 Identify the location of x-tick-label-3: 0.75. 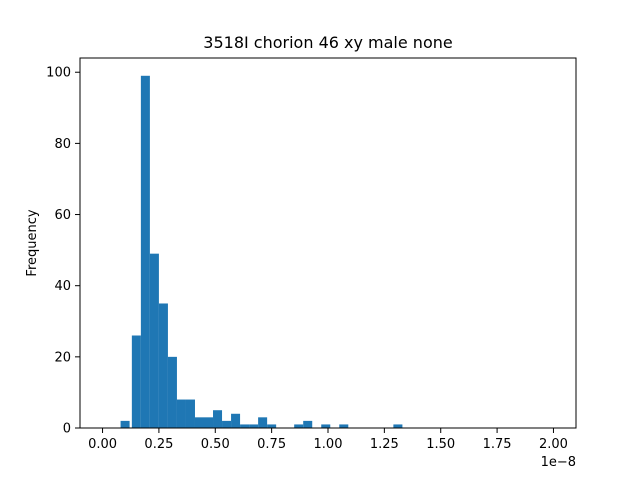
(271, 444).